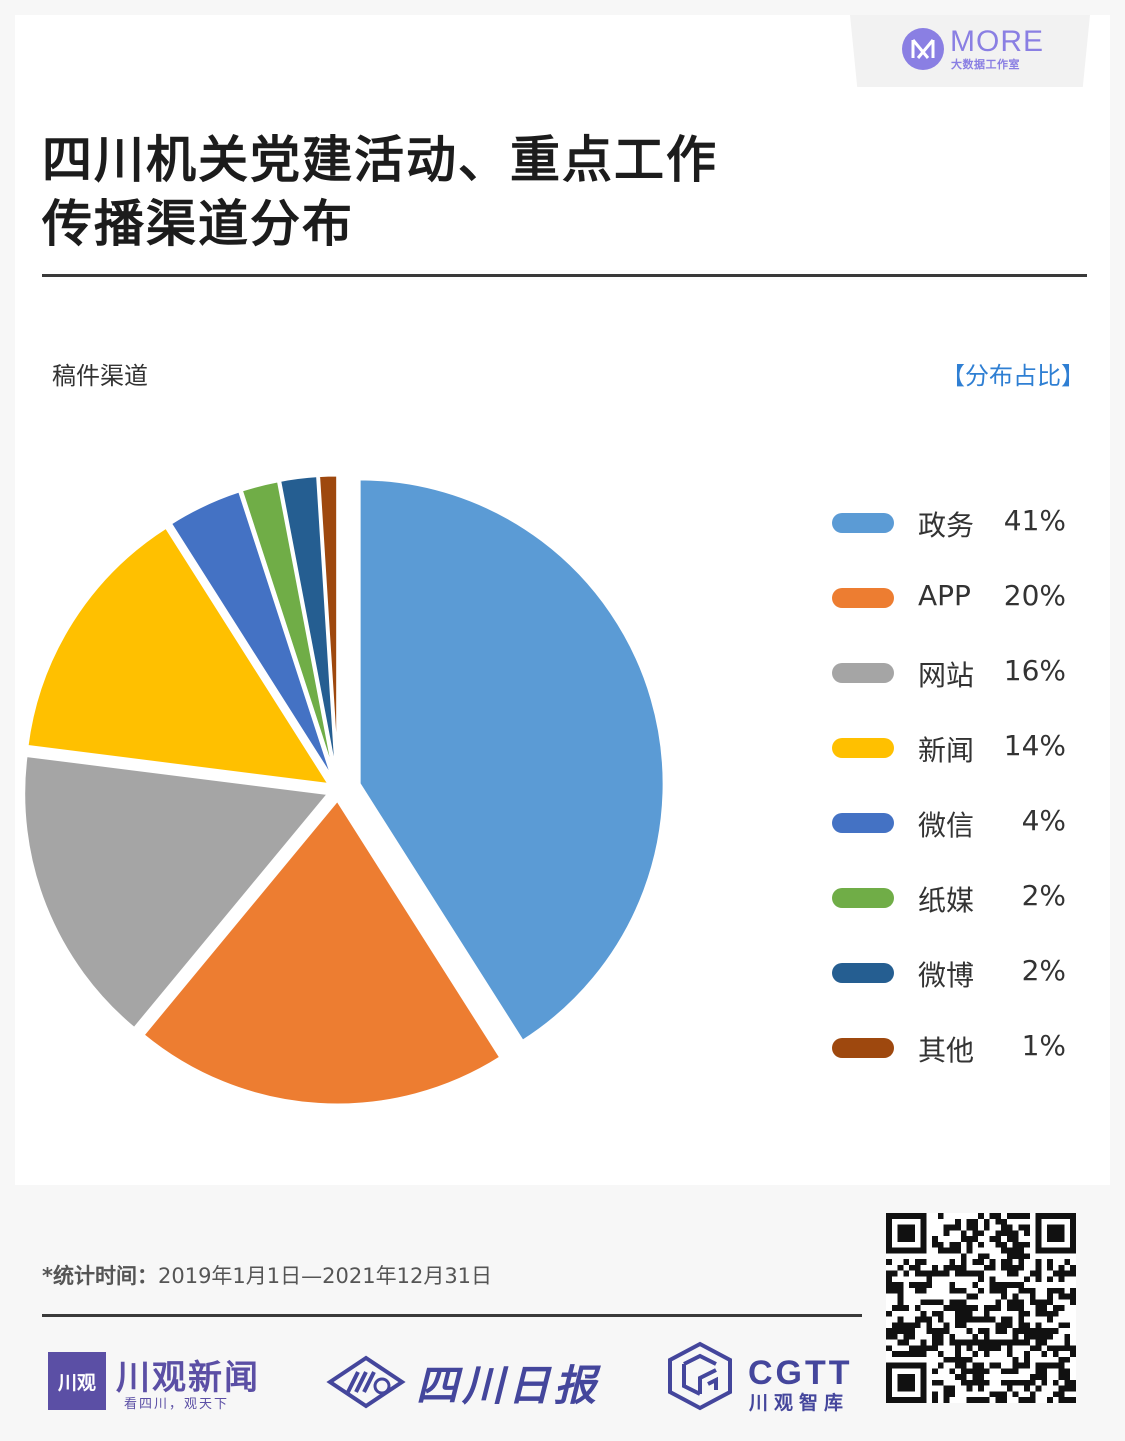 The image size is (1125, 1441). I want to click on legend-percent: 16%, so click(1034, 670).